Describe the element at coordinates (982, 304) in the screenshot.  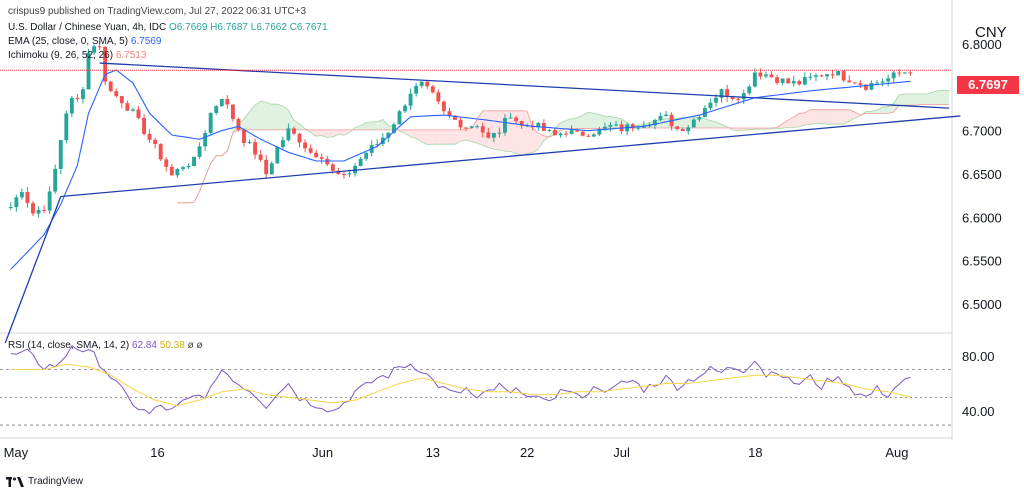
I see `price-tick-label: 6.5000` at that location.